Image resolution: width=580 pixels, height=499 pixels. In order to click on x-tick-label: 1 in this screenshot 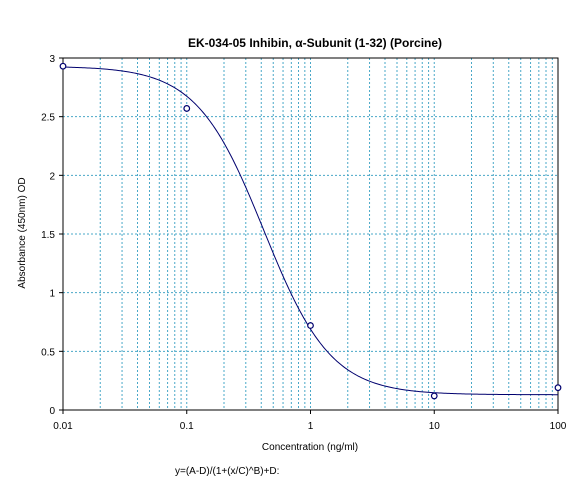, I will do `click(311, 426)`.